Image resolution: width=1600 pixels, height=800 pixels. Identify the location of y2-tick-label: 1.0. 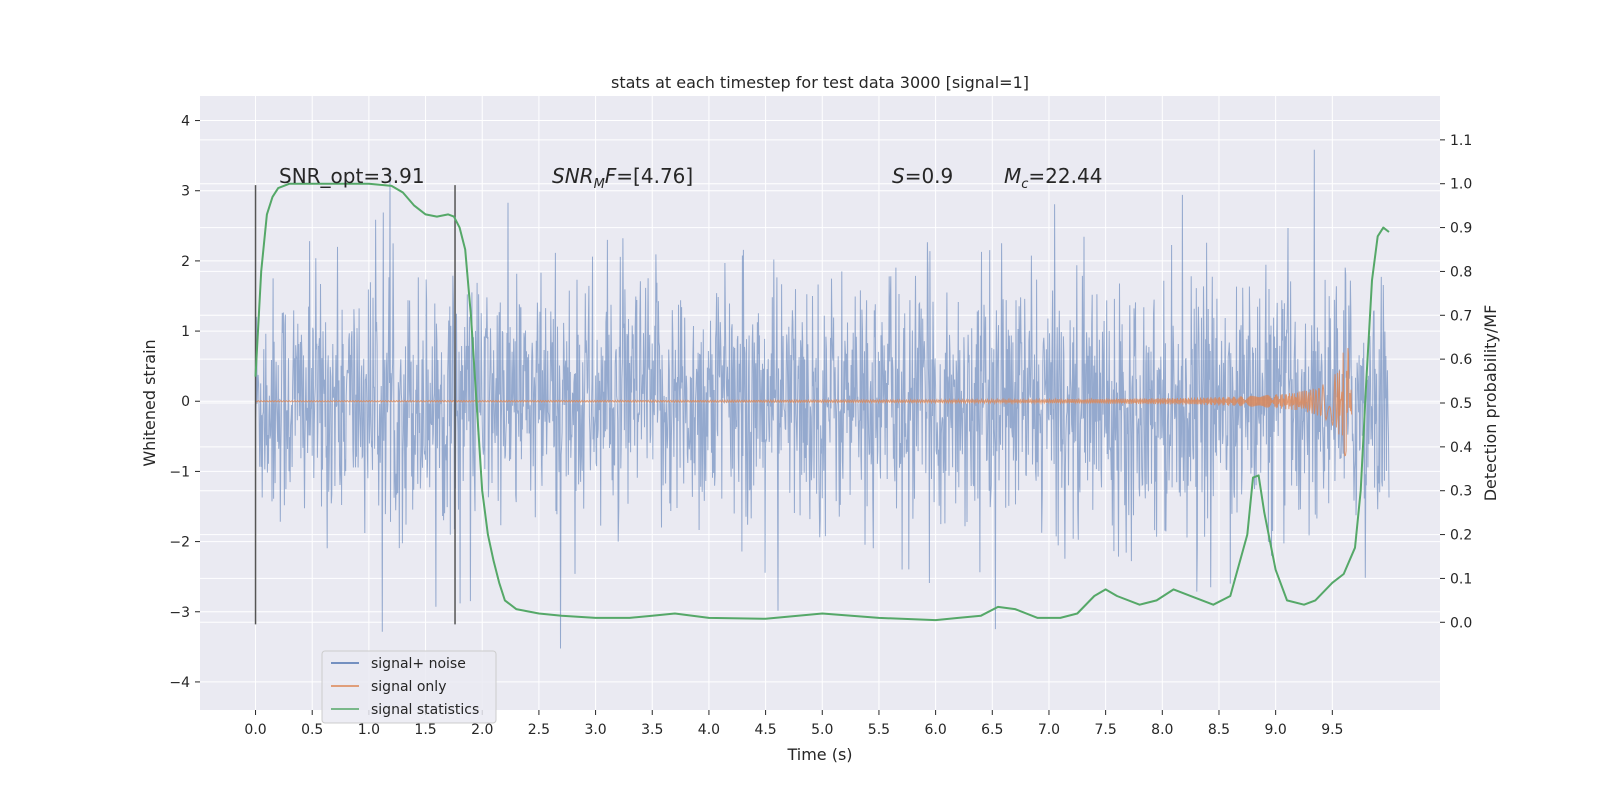
(1461, 185).